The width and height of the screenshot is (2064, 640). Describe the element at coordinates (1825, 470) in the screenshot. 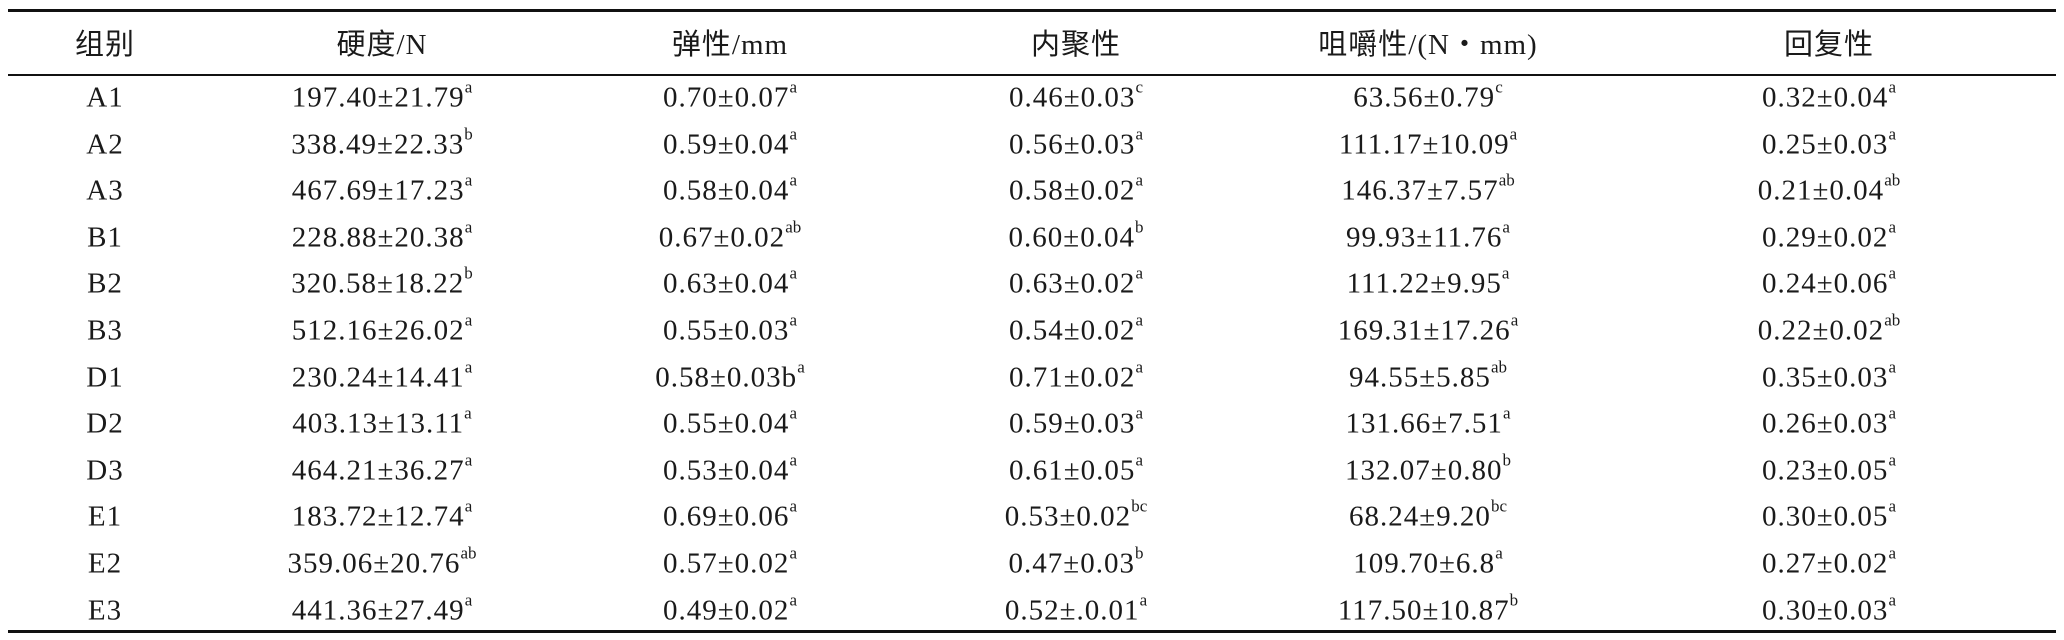

I see `cell-value: 0.23±0.05` at that location.